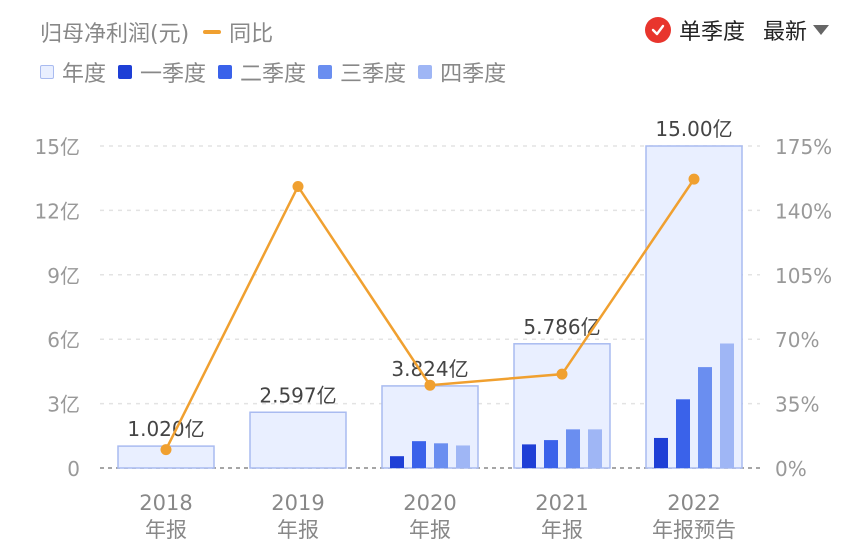  I want to click on annual-value-label: 15.00亿, so click(693, 129).